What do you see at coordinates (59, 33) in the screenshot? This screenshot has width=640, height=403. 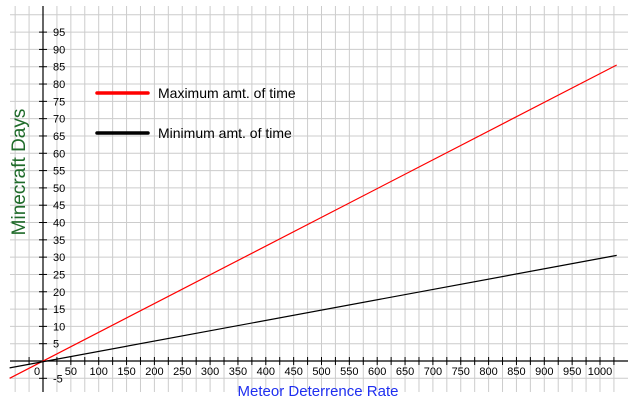 I see `y-tick-label: 95` at bounding box center [59, 33].